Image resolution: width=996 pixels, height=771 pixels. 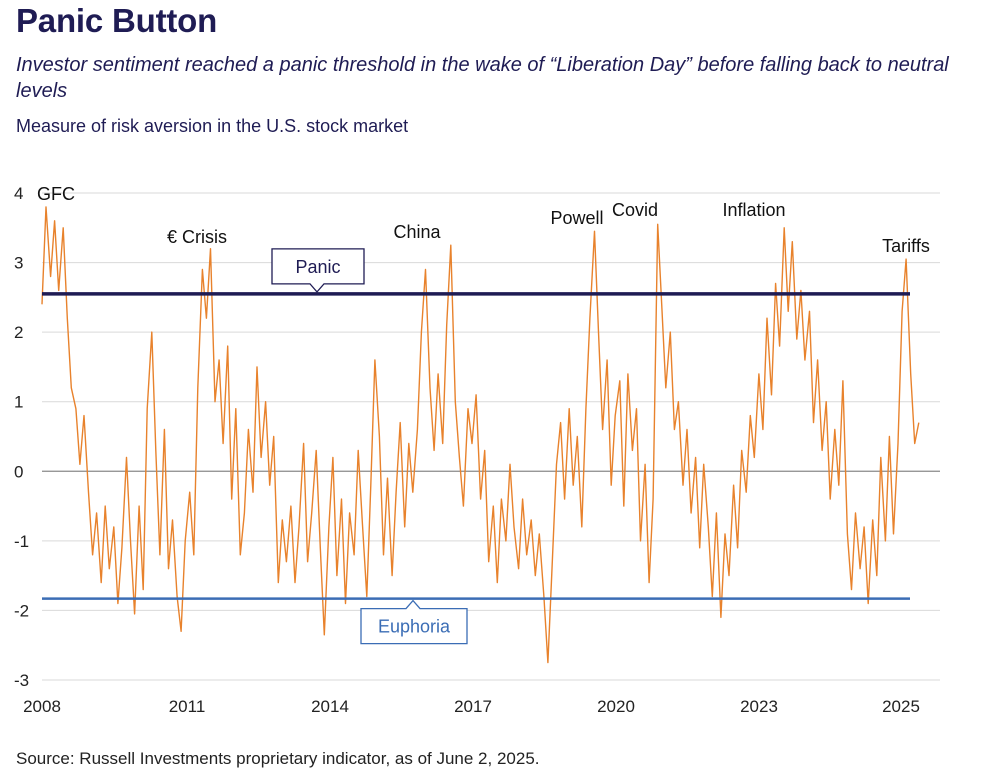 I want to click on x-axis-ticks: 2008 2011 2014 2017 2020 2023 2025, so click(x=471, y=706).